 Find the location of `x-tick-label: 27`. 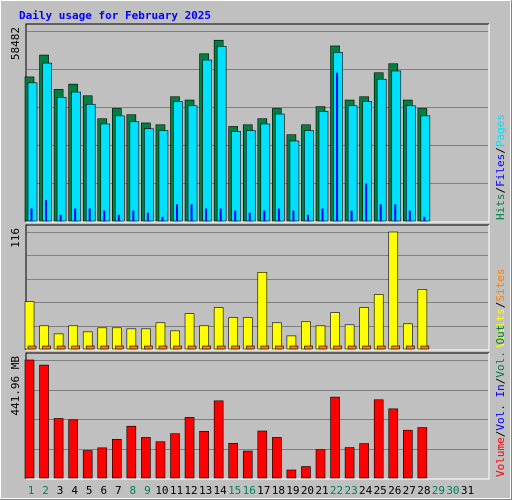

x-tick-label: 27 is located at coordinates (409, 490).